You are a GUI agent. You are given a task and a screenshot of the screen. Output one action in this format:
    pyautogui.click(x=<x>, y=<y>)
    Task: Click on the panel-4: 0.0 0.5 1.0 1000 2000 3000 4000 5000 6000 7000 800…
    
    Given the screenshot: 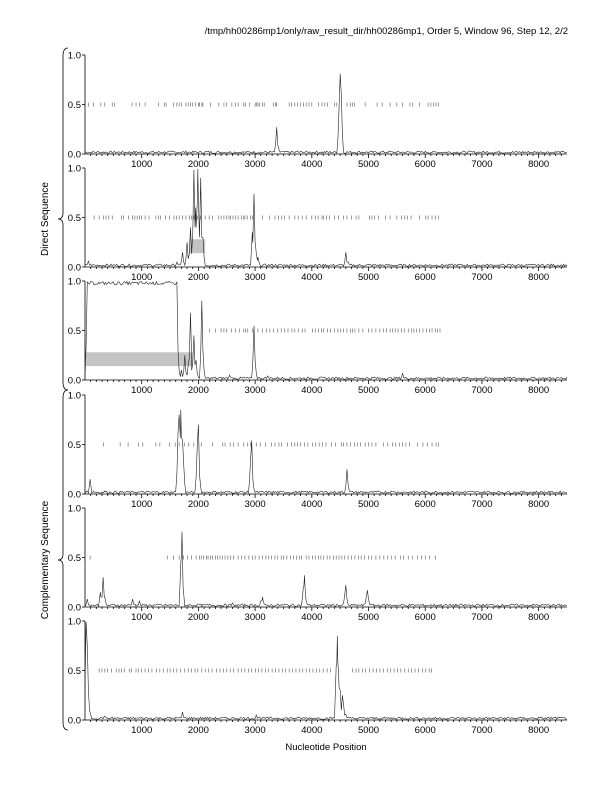 What is the action you would take?
    pyautogui.click(x=318, y=450)
    